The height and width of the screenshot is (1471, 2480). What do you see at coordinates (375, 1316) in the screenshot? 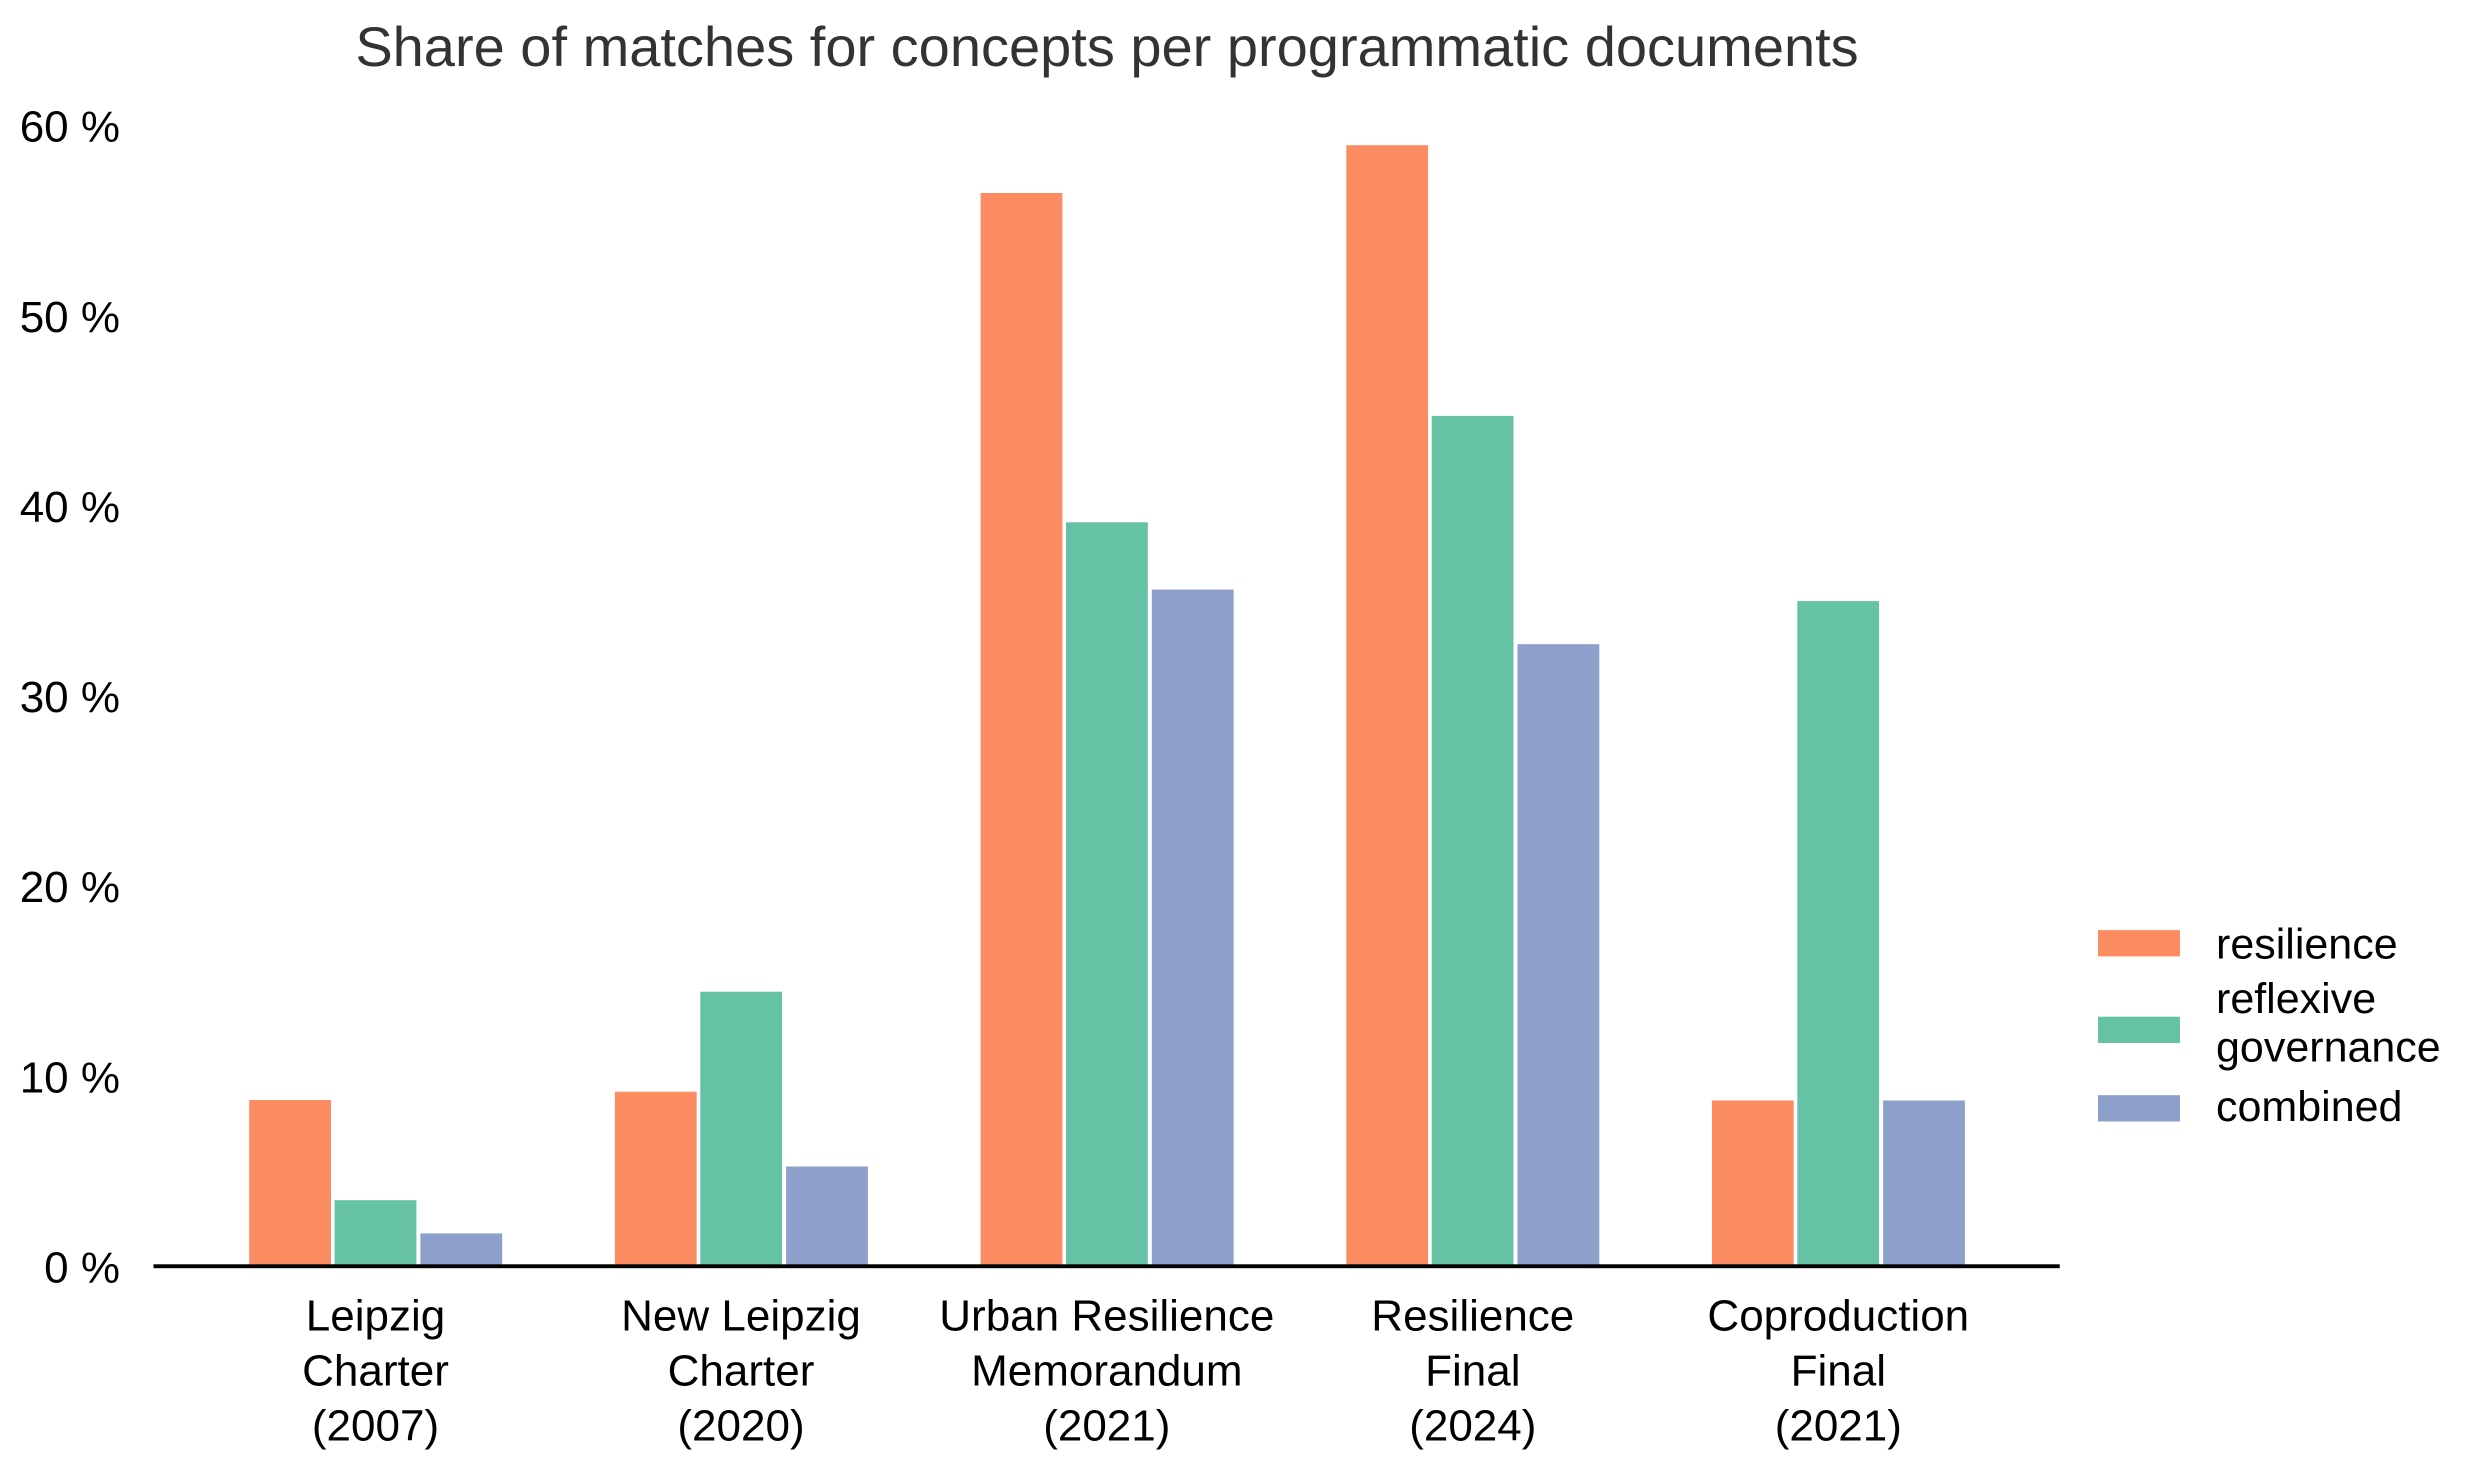
I see `svg-text: Leipzig` at bounding box center [375, 1316].